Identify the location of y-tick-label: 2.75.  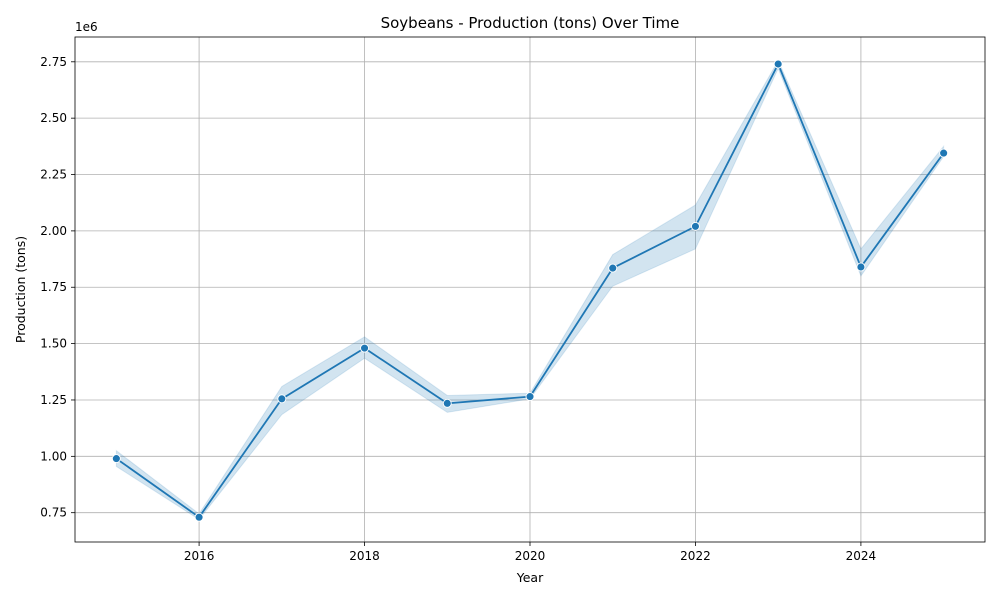
(53, 62).